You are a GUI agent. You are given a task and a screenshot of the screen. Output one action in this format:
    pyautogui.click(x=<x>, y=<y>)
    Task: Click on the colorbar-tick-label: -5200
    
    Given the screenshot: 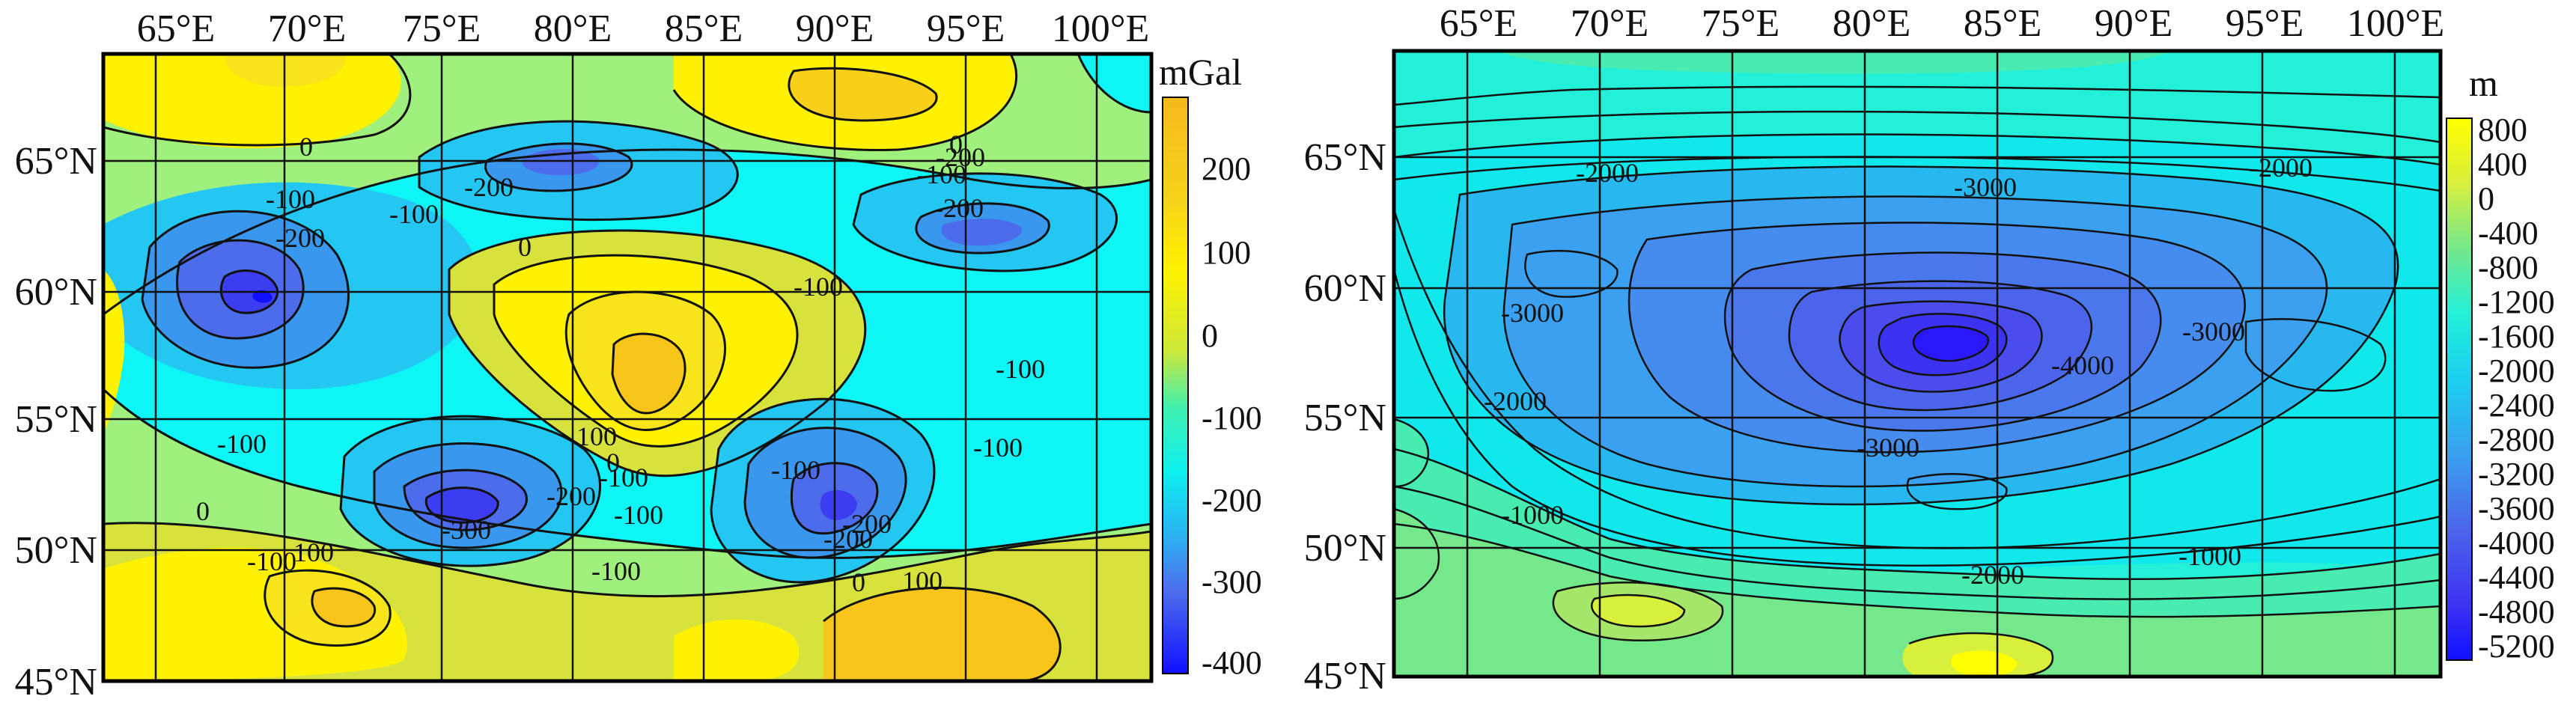 What is the action you would take?
    pyautogui.click(x=2516, y=646)
    